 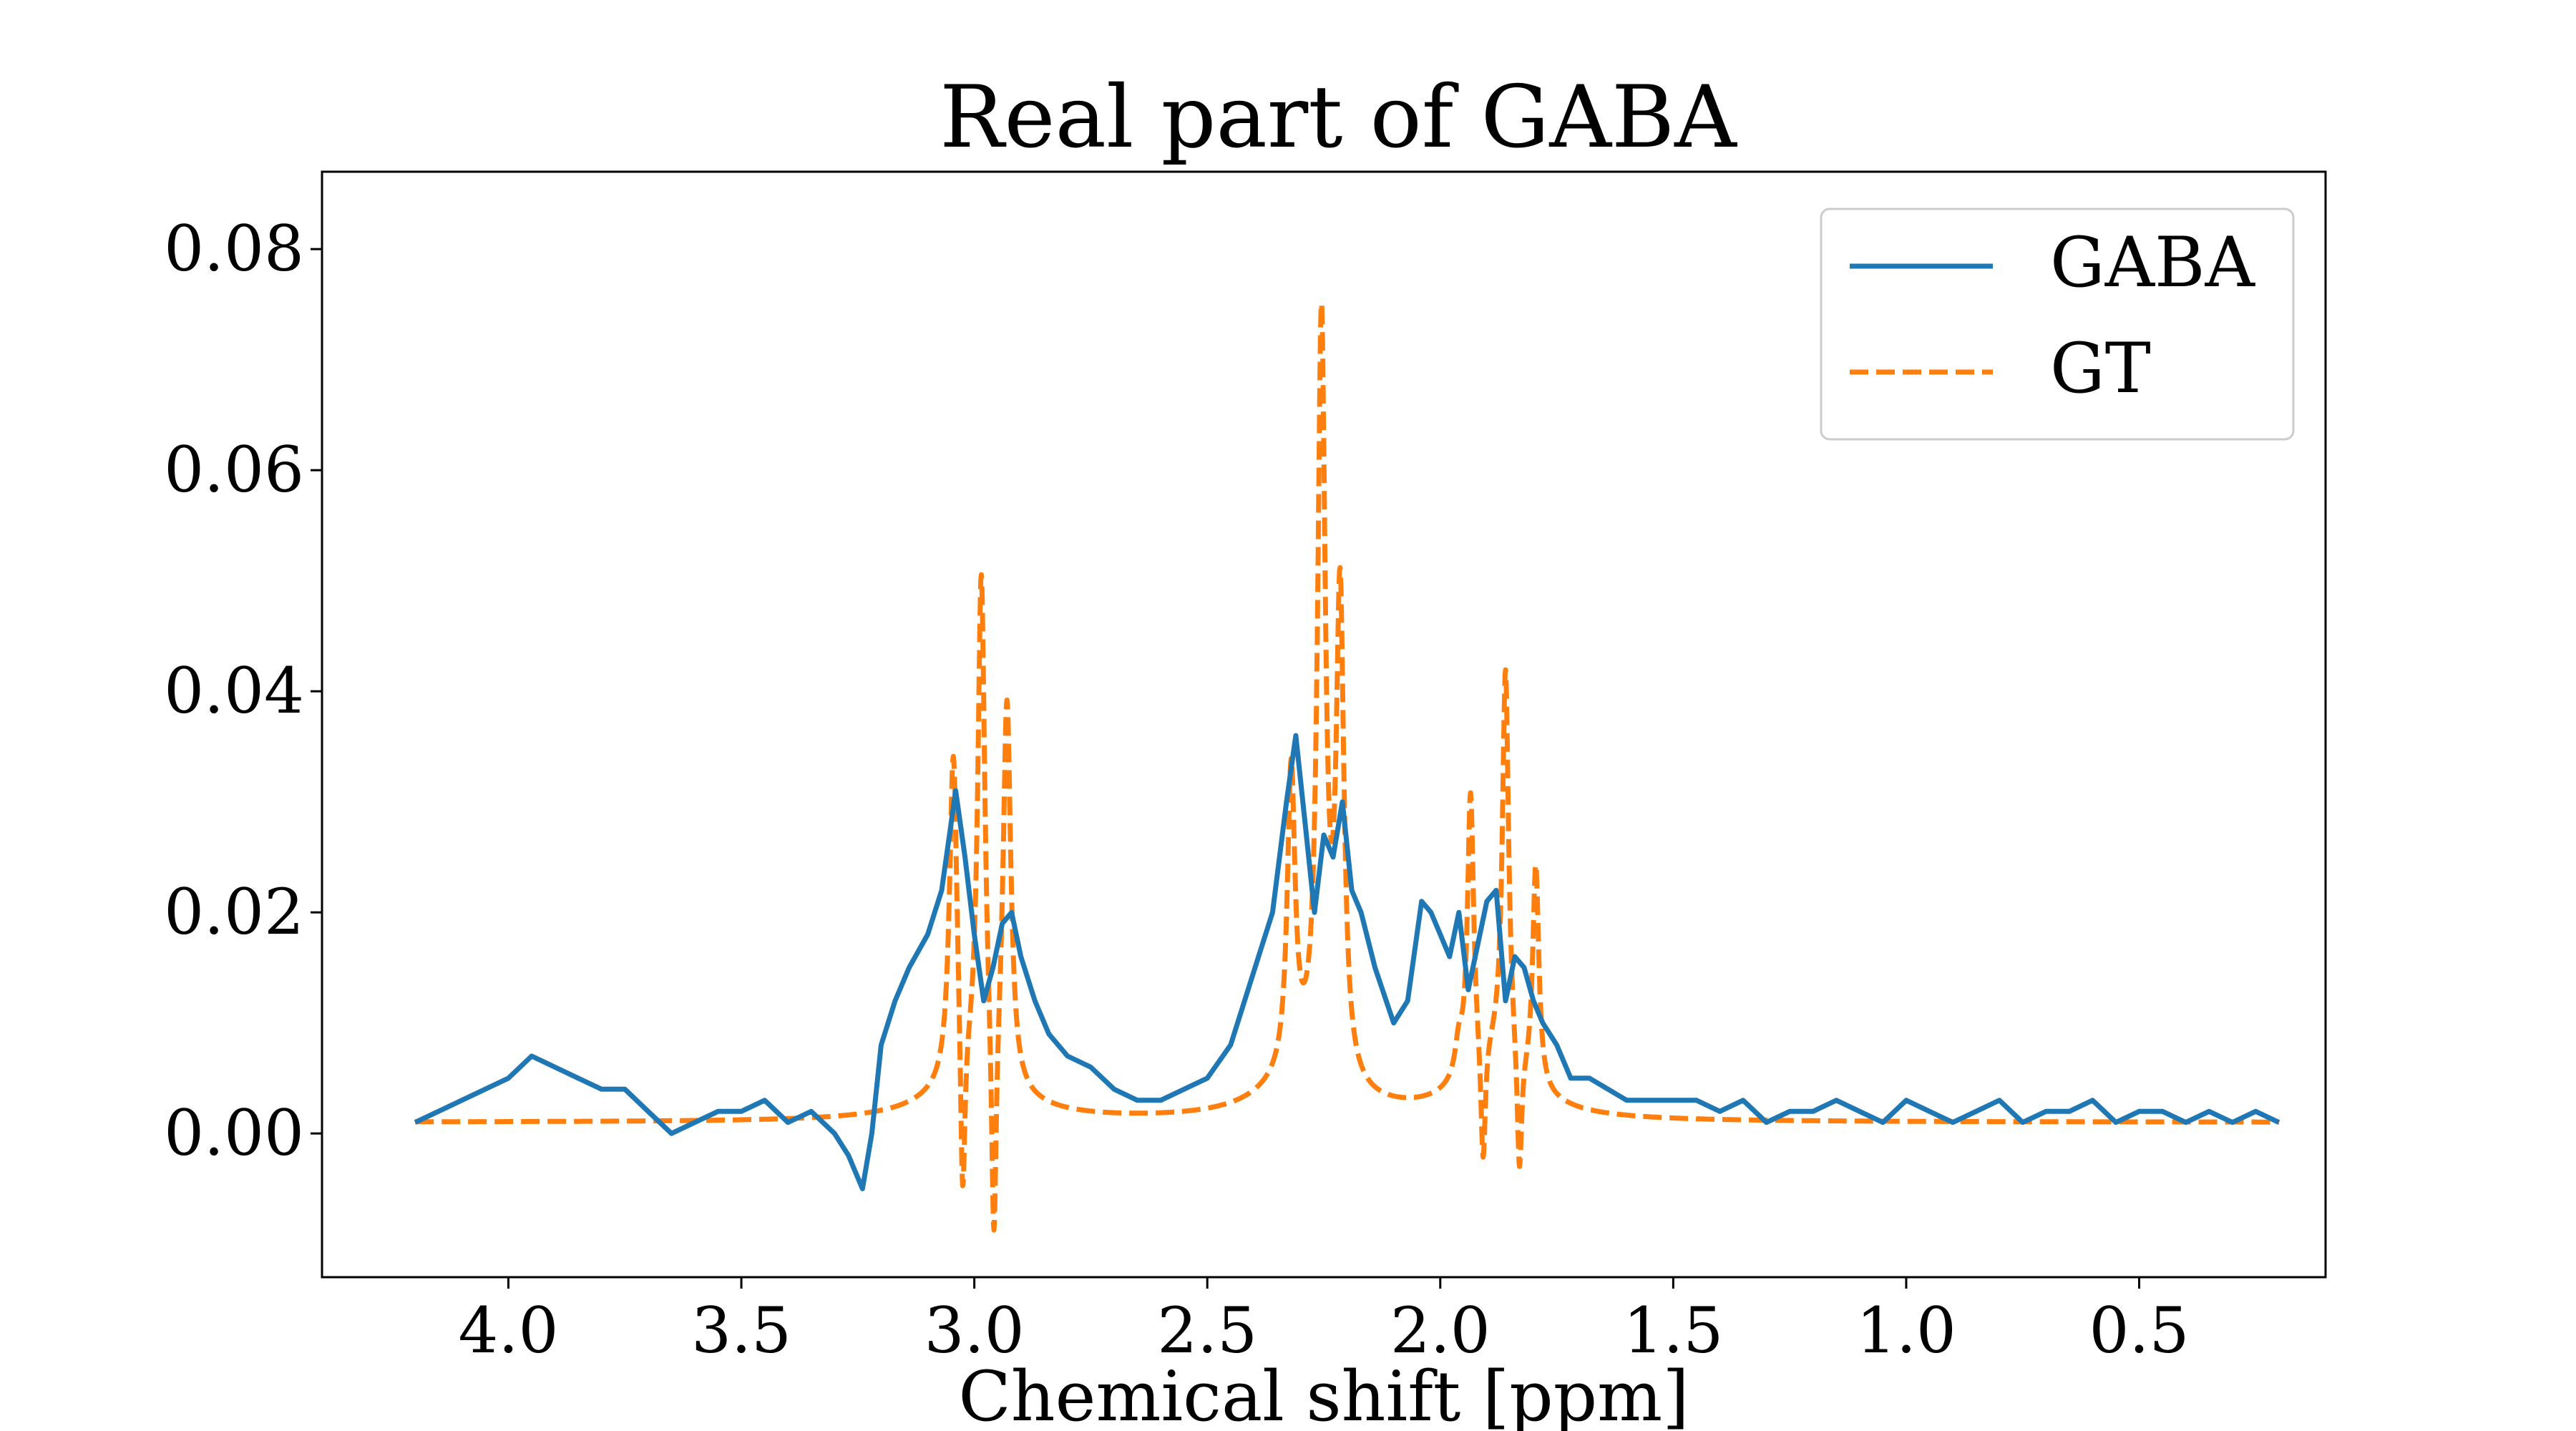 What do you see at coordinates (1324, 1322) in the screenshot?
I see `x-axis: 4.0 3.5 3.0 2.5 2.0 1.5 1.0 0.5` at bounding box center [1324, 1322].